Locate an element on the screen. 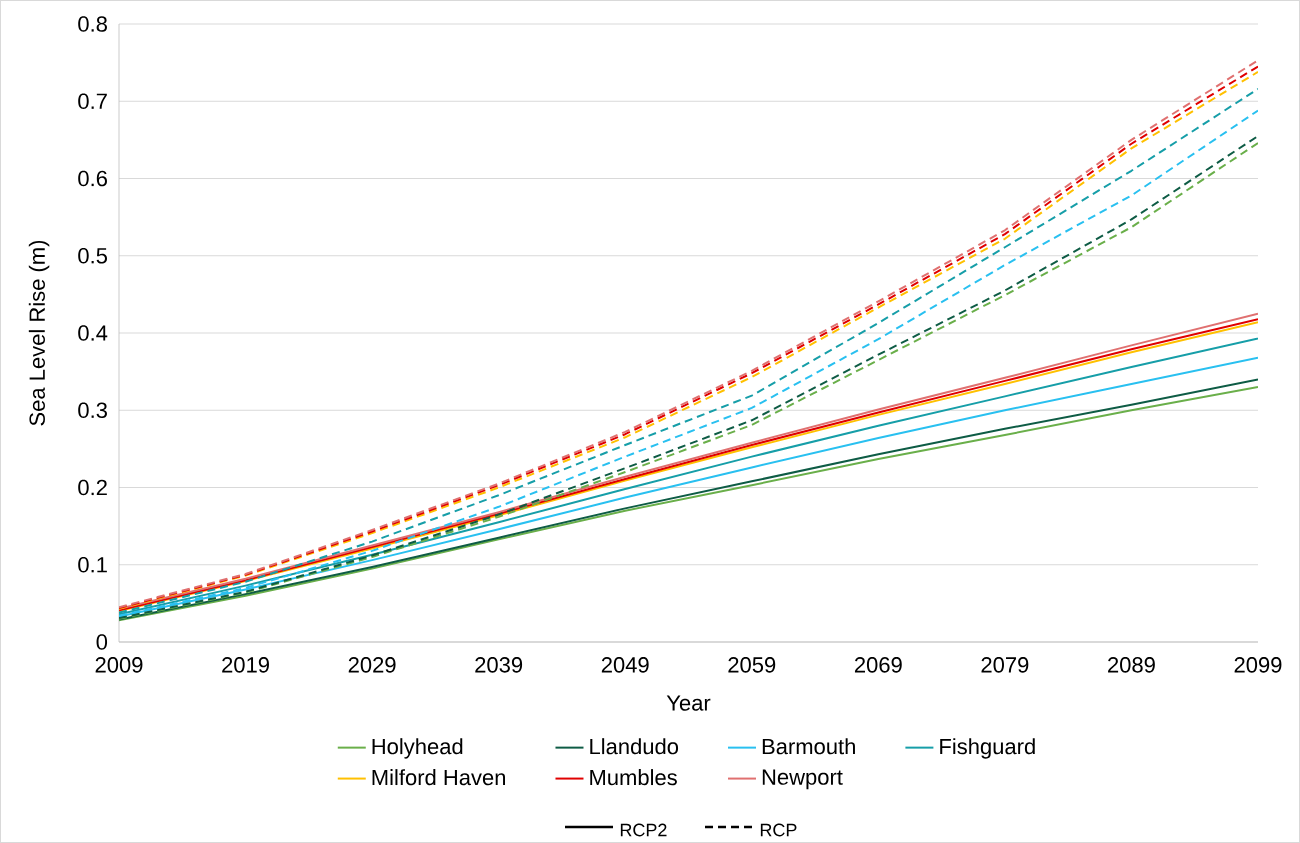 Image resolution: width=1300 pixels, height=843 pixels. y-tick-label: 0 is located at coordinates (102, 642).